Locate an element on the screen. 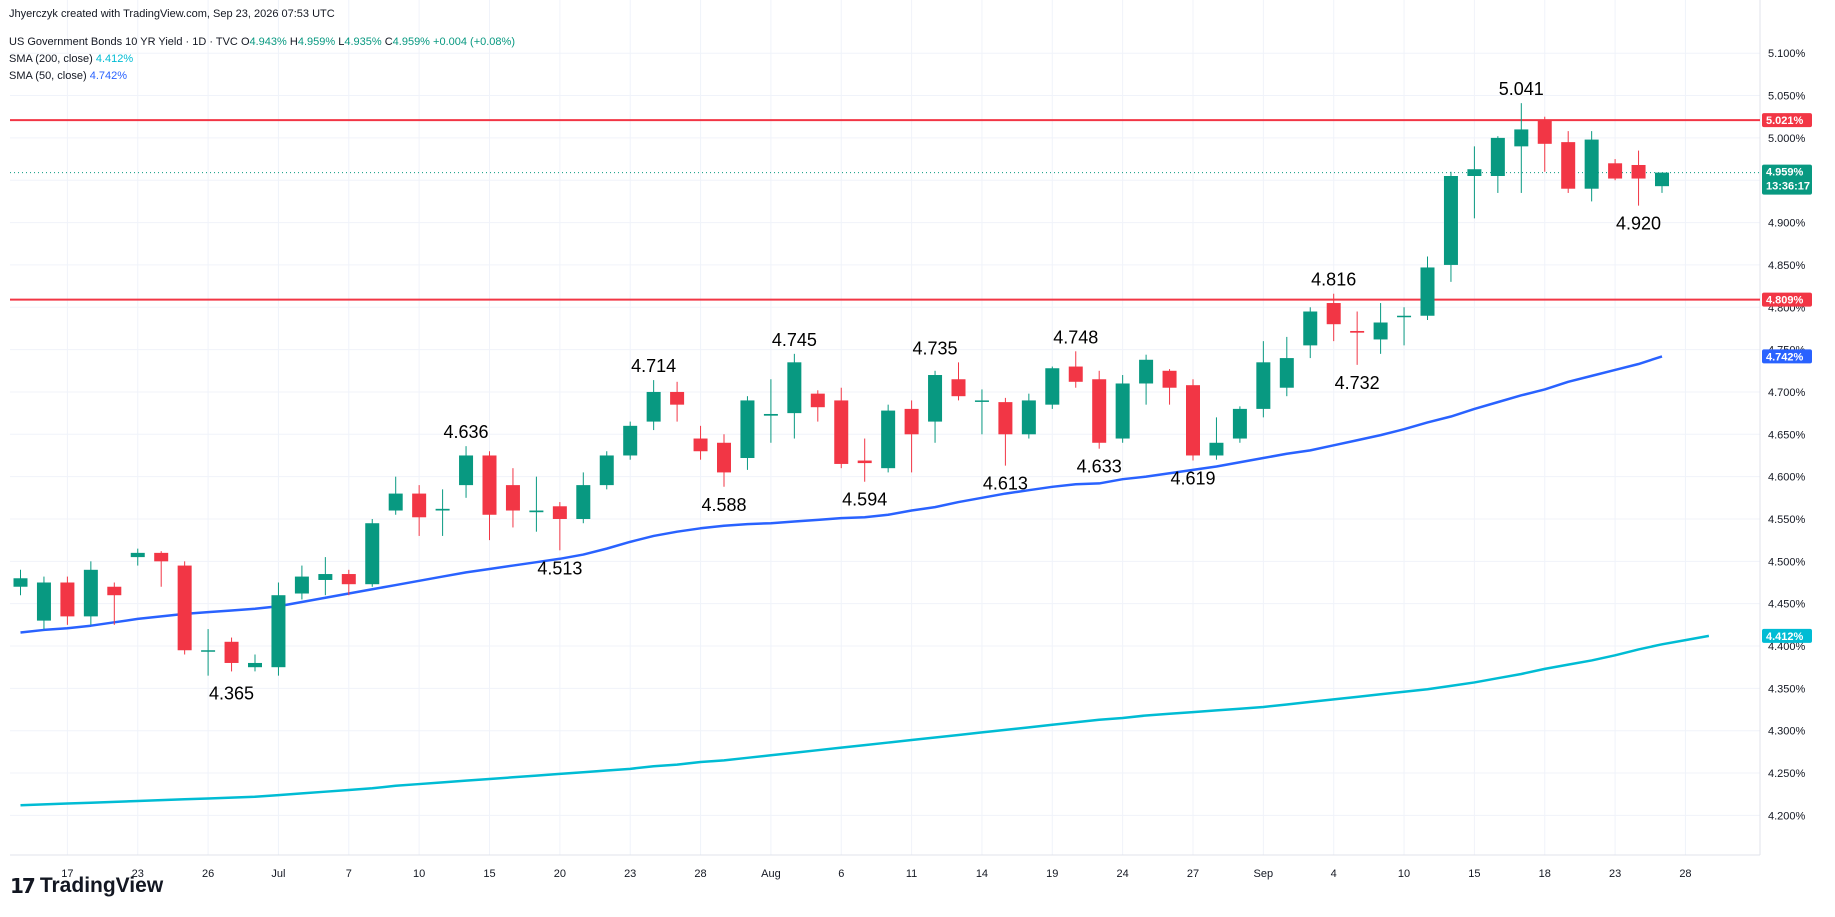  price-annotation: 4.513 is located at coordinates (559, 568).